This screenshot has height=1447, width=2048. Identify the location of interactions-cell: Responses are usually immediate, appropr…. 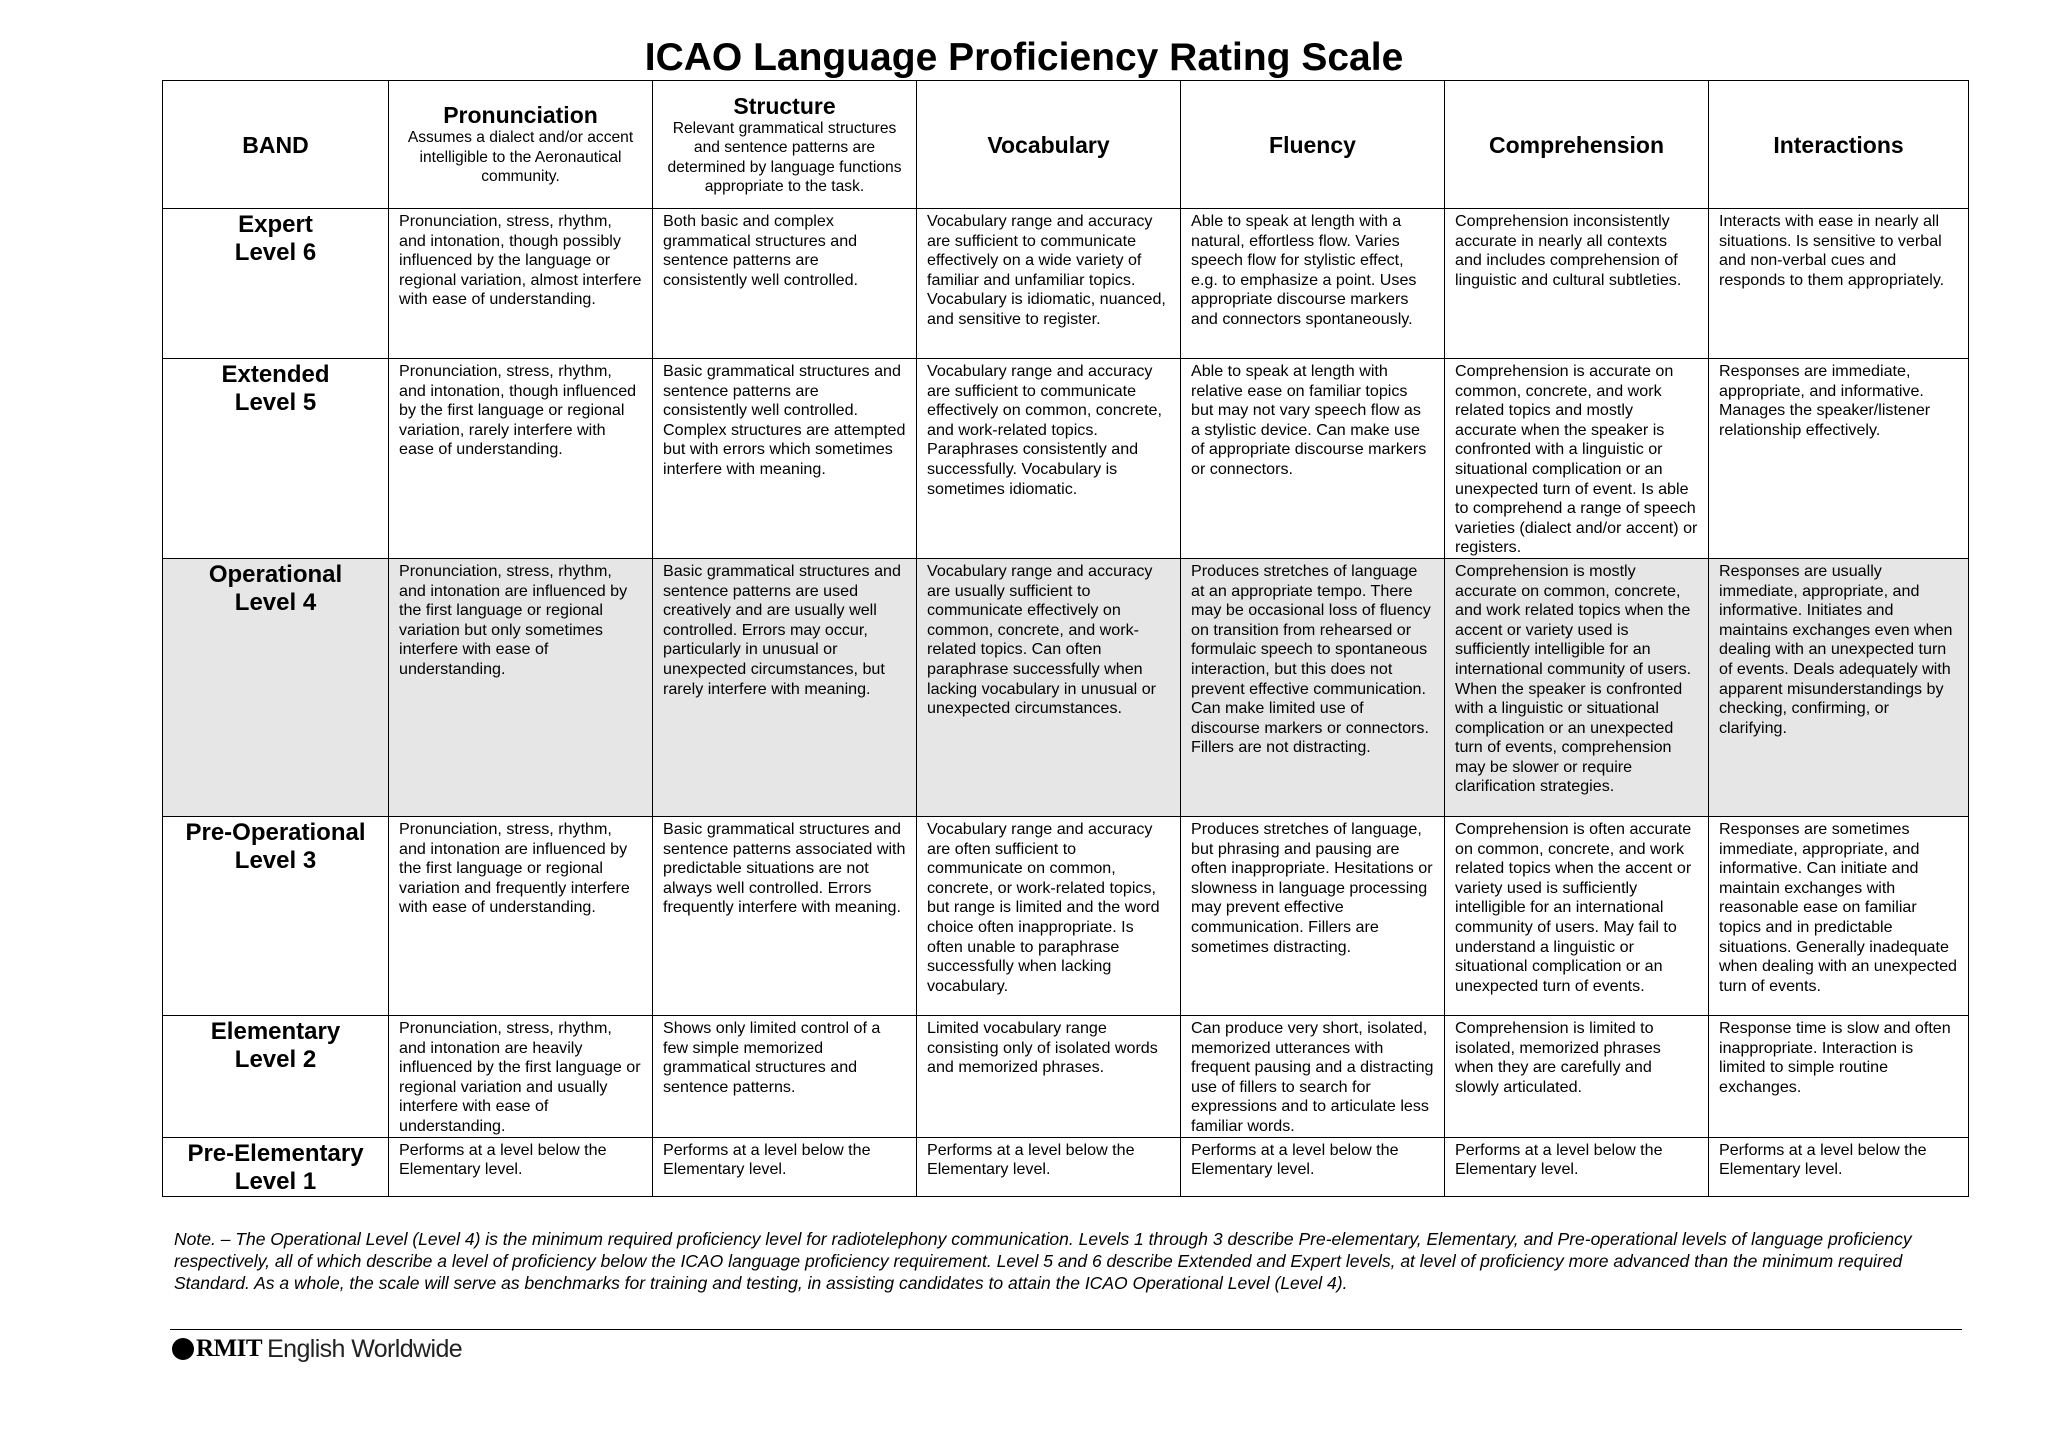
(1838, 687).